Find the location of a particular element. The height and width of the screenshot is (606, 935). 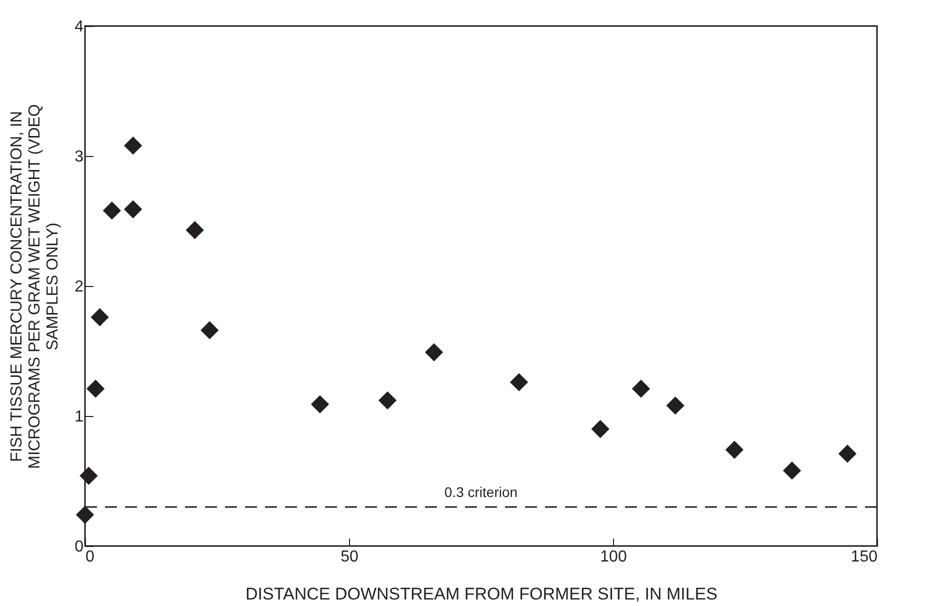

y-tick-label: 1 is located at coordinates (79, 417).